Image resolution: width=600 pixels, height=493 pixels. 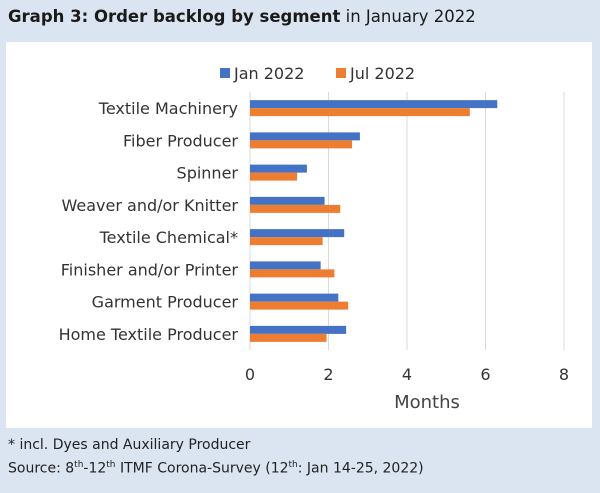 I want to click on source-mid: -12, so click(x=95, y=468).